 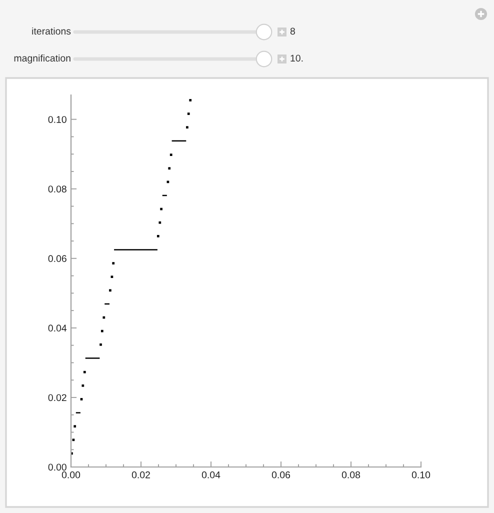 I want to click on text: iterations, so click(x=51, y=31).